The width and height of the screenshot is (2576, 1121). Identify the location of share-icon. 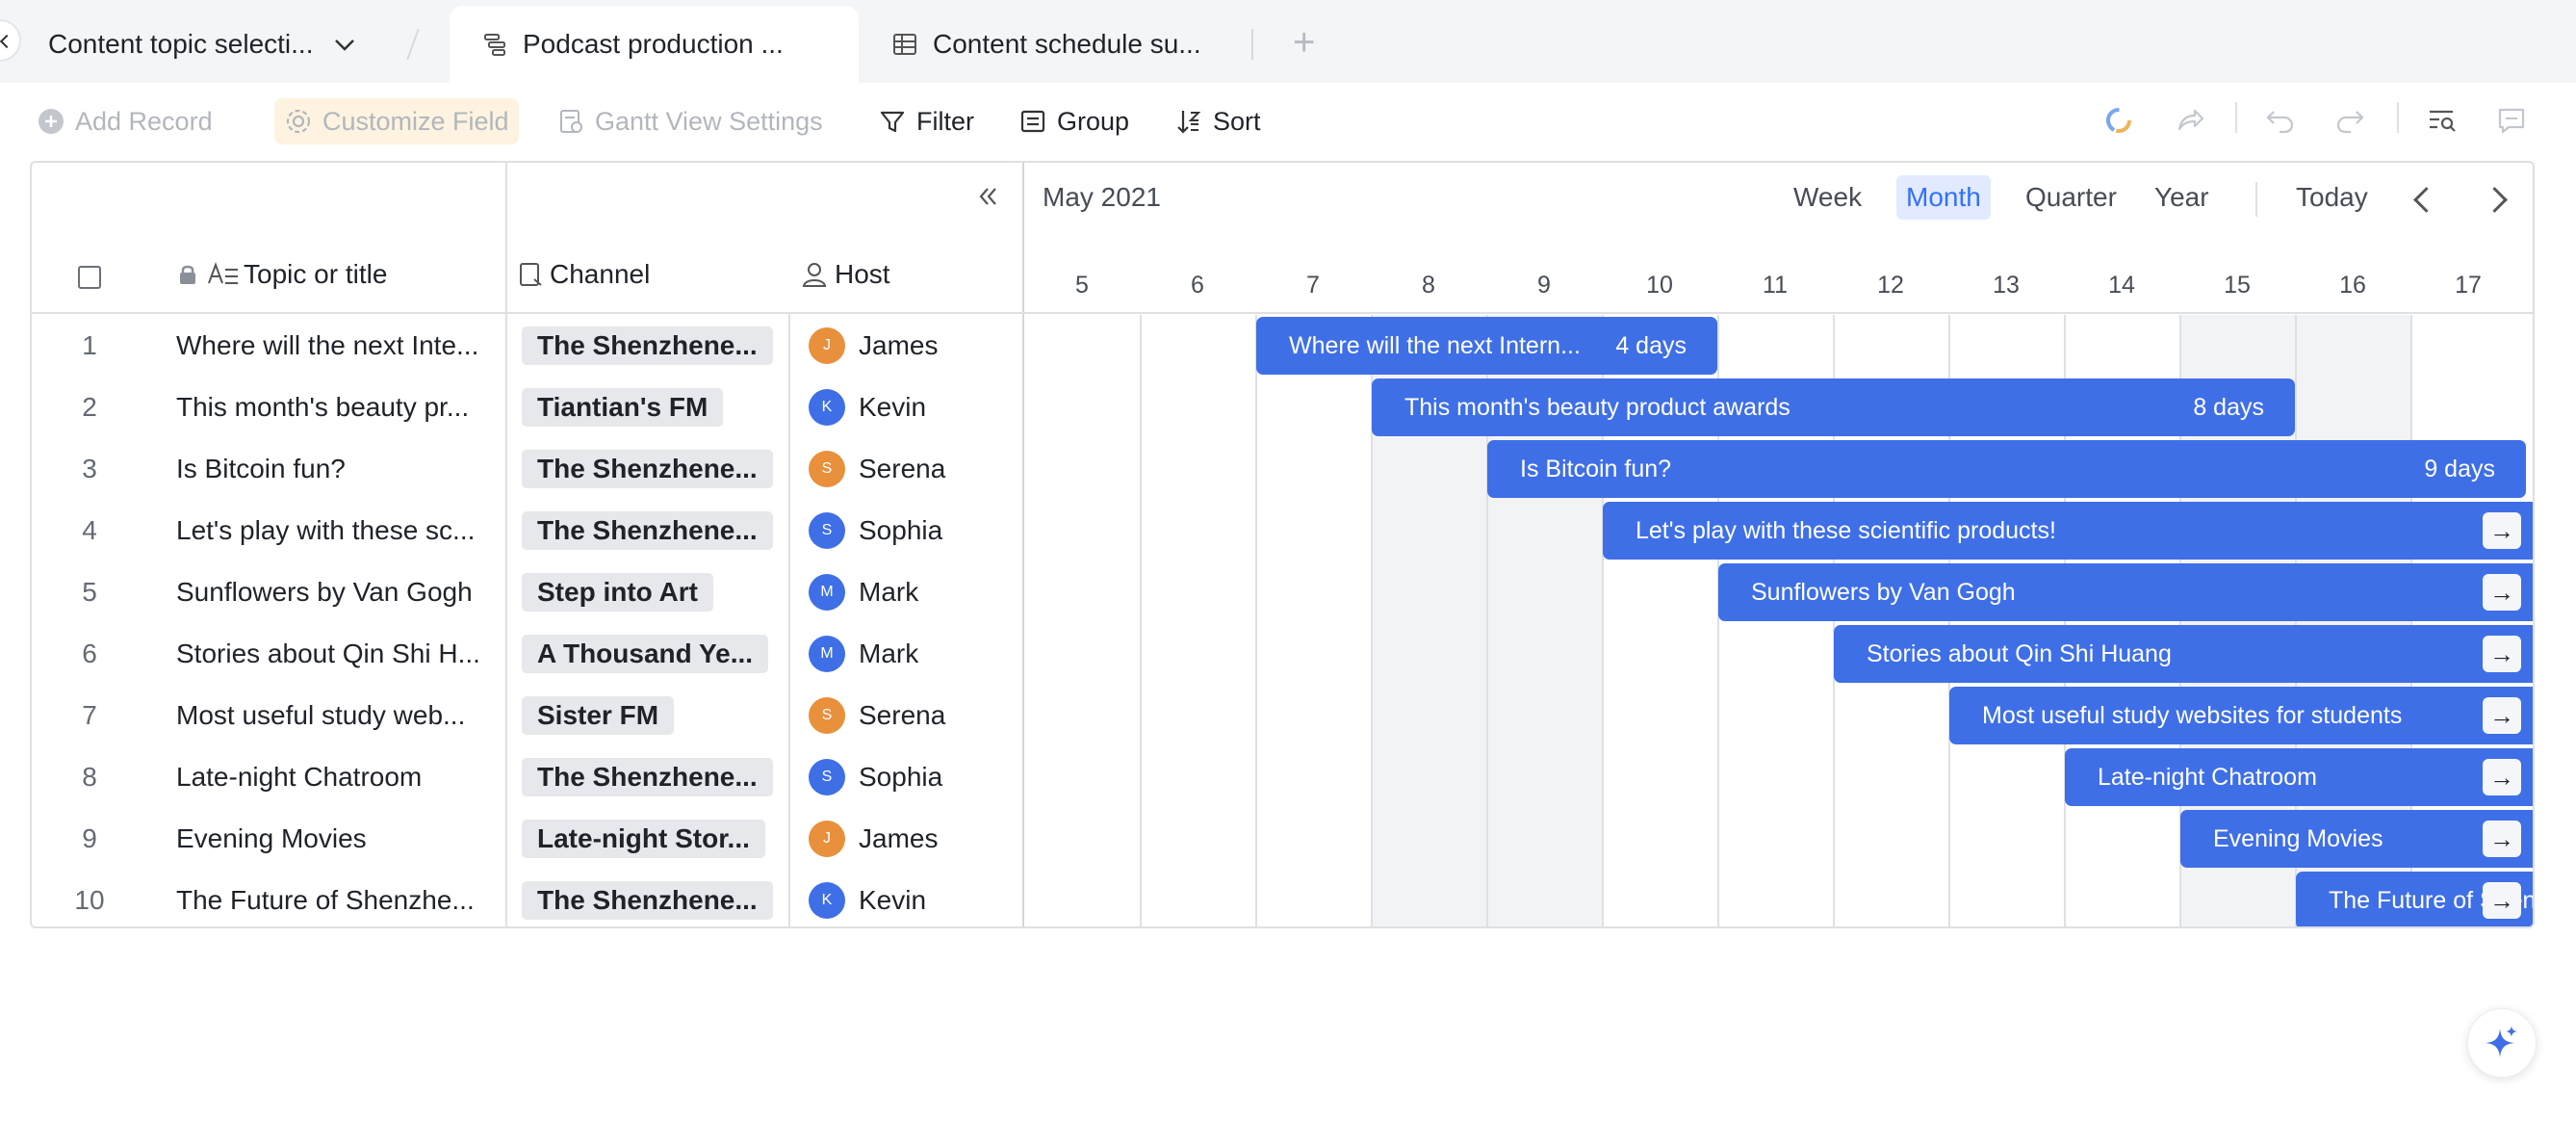
(2190, 120).